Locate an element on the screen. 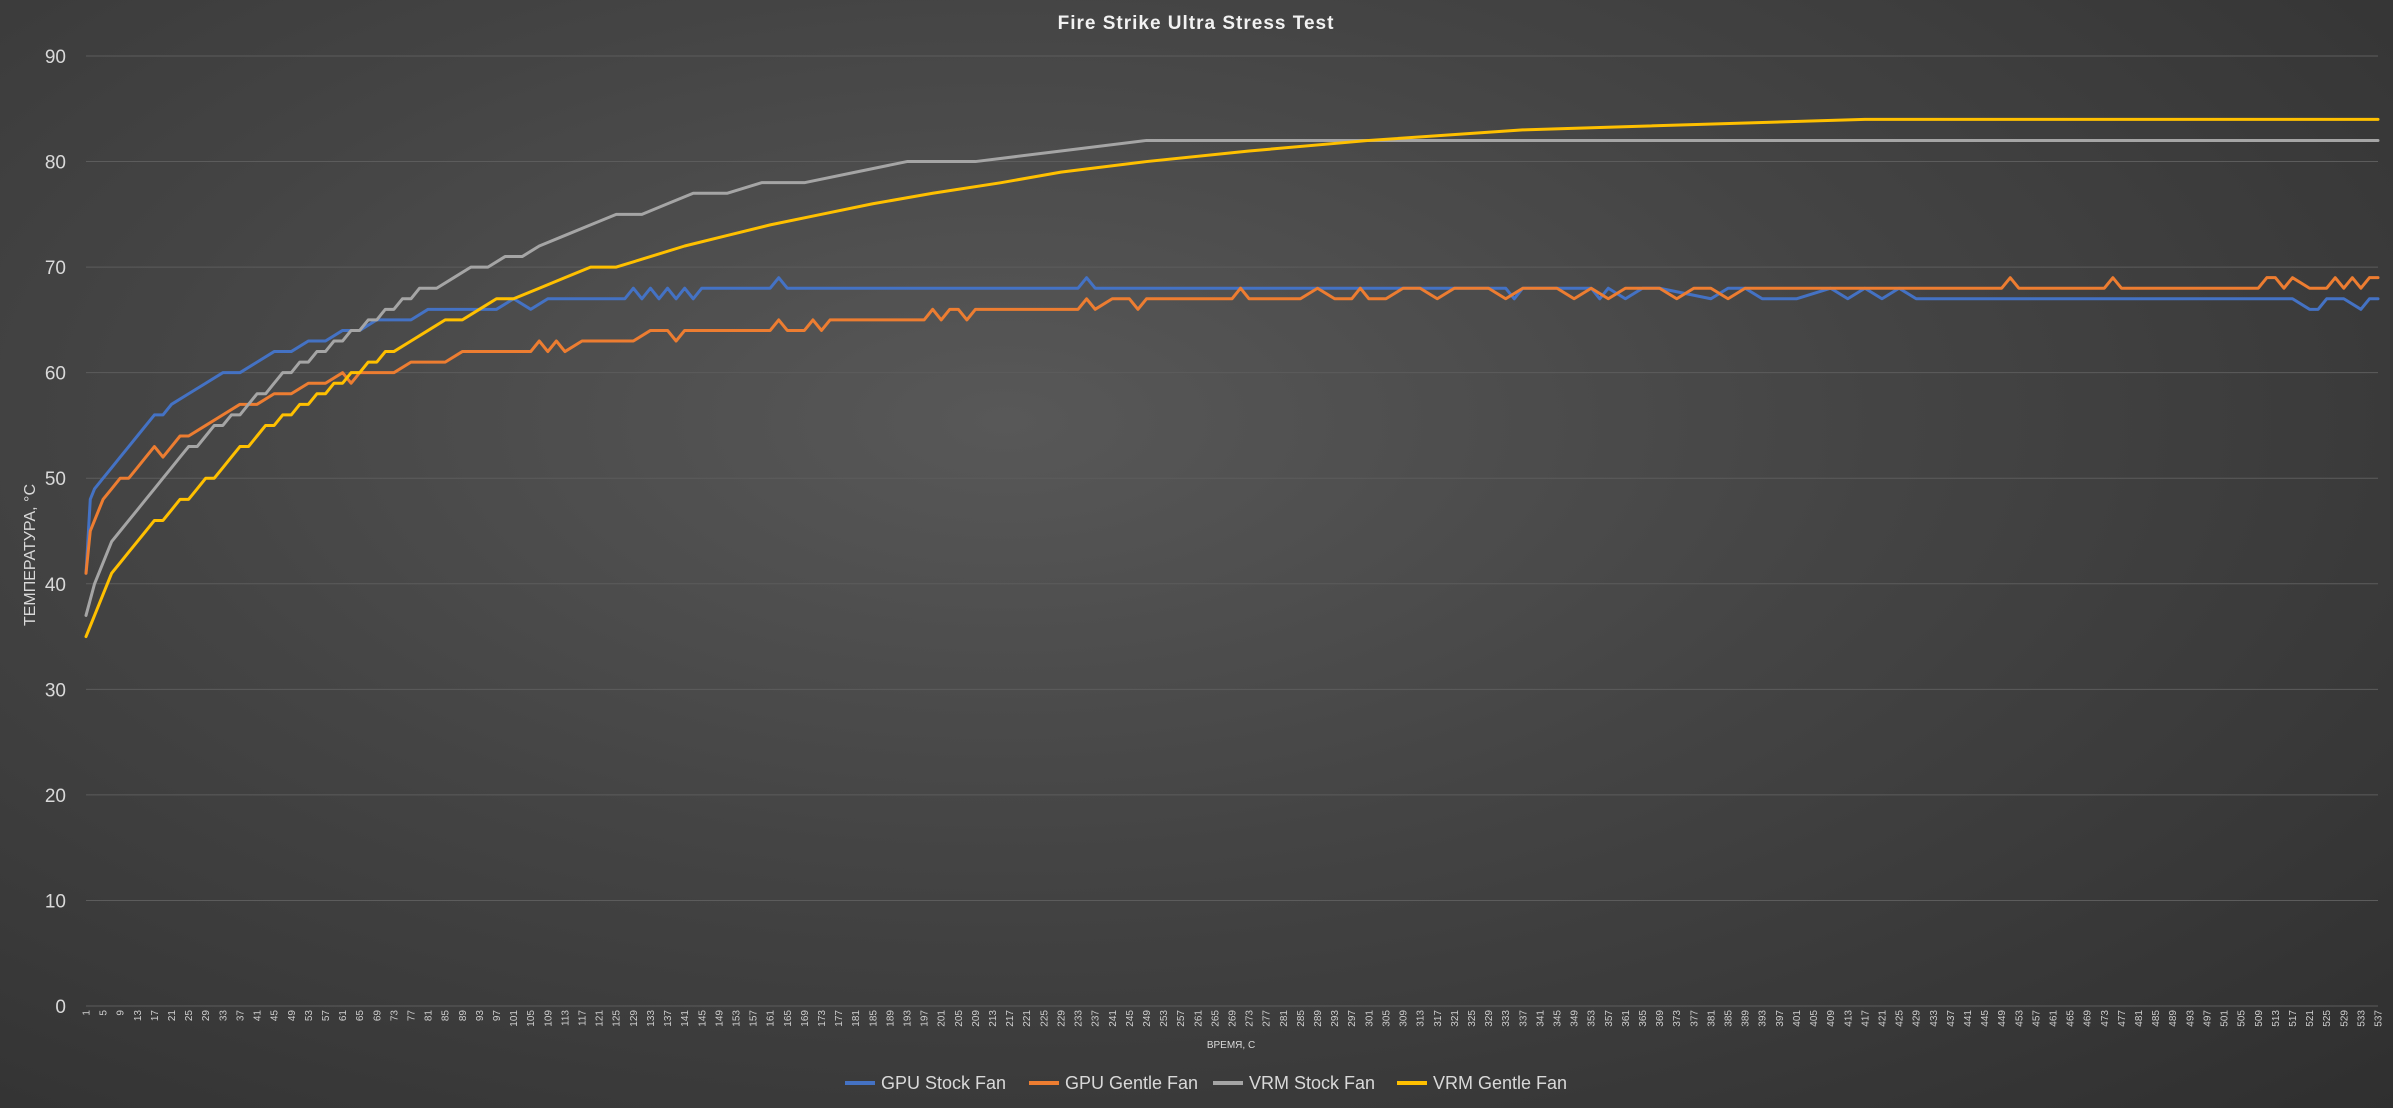  x-tick-label: 129 is located at coordinates (634, 1018).